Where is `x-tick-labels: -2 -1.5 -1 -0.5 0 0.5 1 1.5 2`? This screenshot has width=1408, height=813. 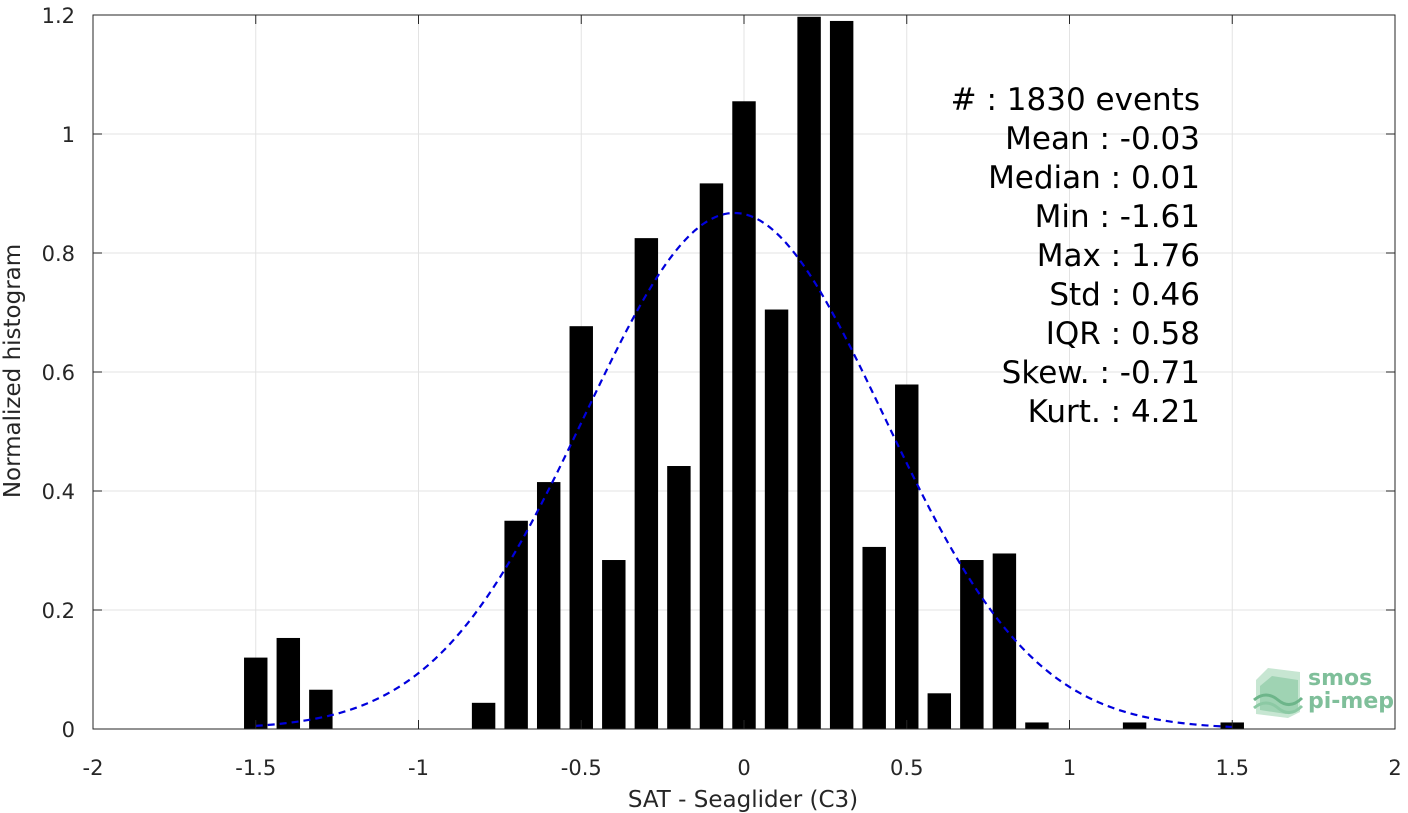
x-tick-labels: -2 -1.5 -1 -0.5 0 0.5 1 1.5 2 is located at coordinates (742, 768).